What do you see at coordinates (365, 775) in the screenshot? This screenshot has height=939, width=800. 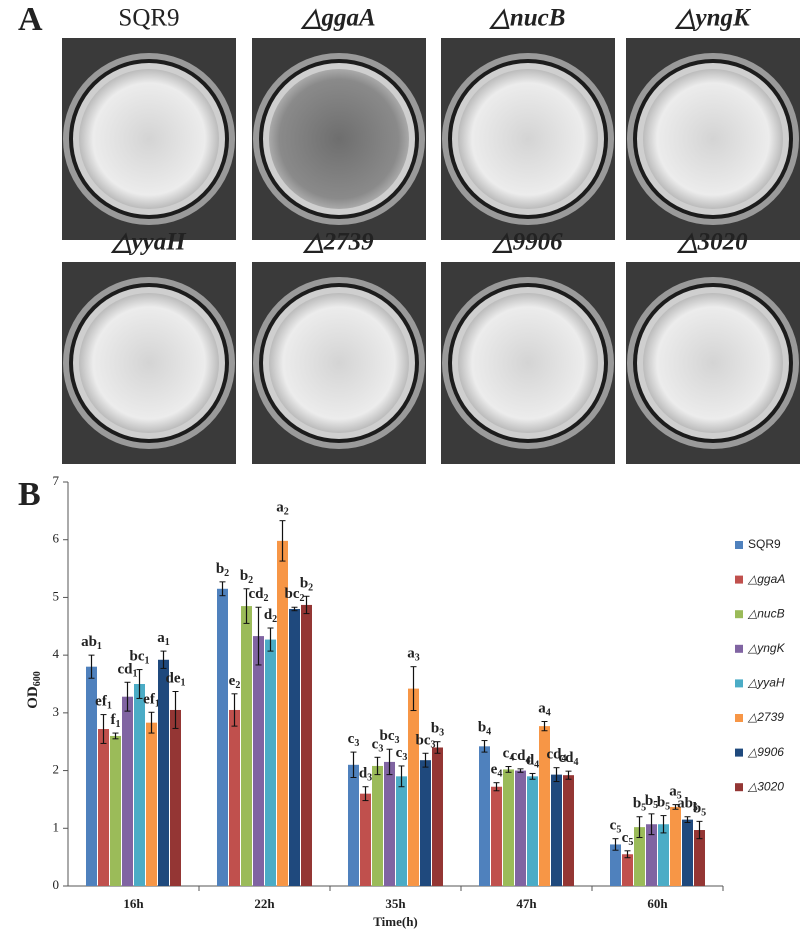 I see `significance-label: d3` at bounding box center [365, 775].